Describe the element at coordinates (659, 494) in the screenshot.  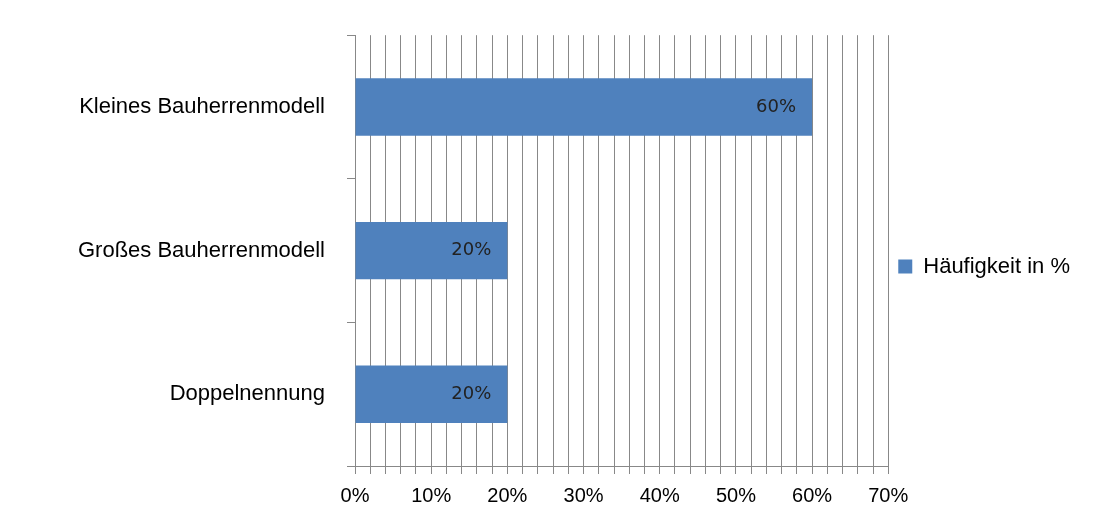
I see `x-tick-label: 40%` at that location.